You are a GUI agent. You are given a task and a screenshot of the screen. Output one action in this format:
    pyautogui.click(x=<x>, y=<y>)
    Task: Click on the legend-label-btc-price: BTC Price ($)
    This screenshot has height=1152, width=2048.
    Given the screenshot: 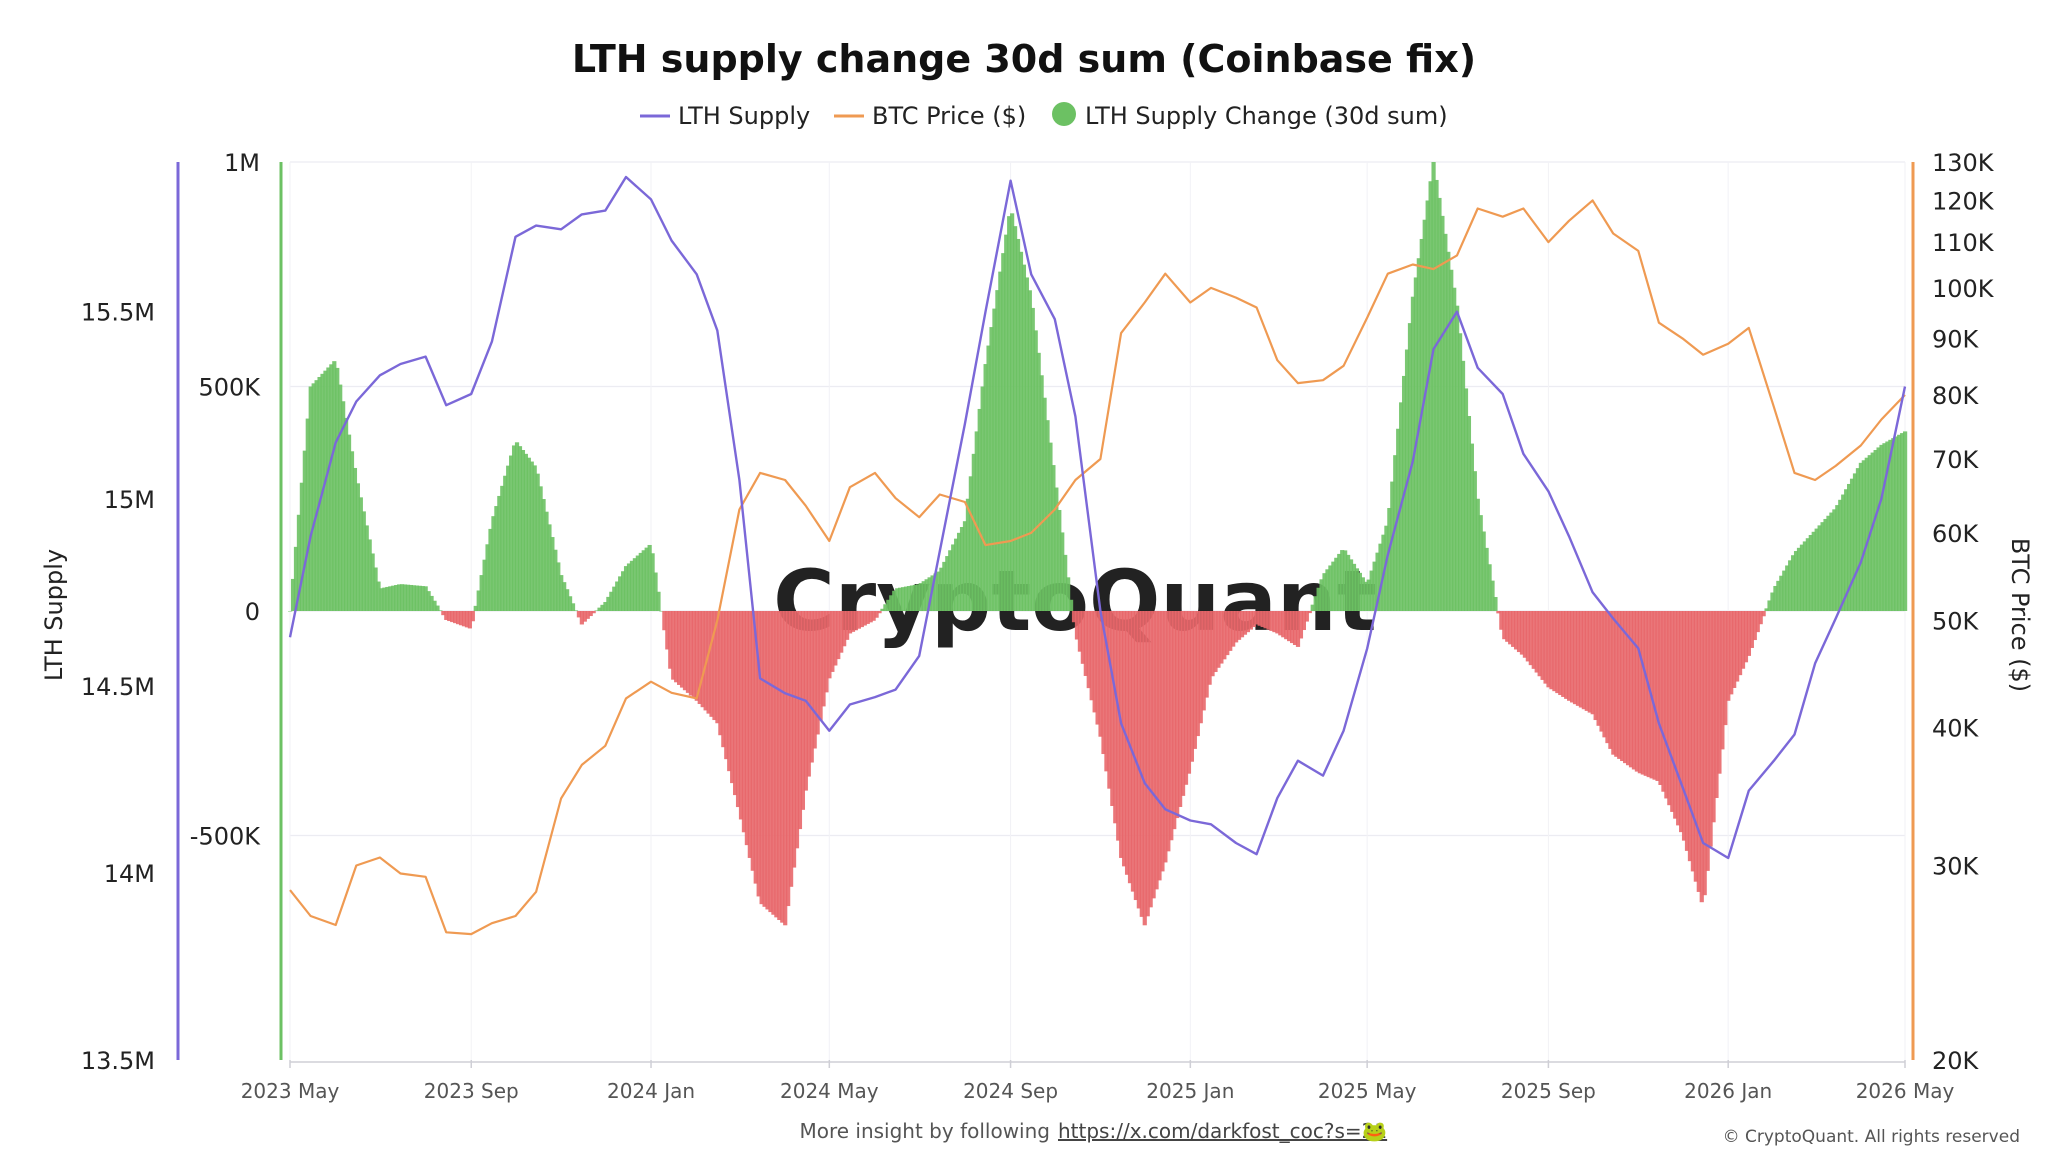 What is the action you would take?
    pyautogui.click(x=949, y=116)
    